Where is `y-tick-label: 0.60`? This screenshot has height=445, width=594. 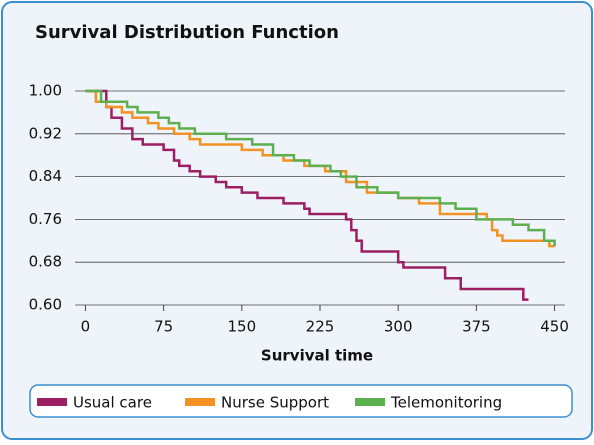 y-tick-label: 0.60 is located at coordinates (45, 305).